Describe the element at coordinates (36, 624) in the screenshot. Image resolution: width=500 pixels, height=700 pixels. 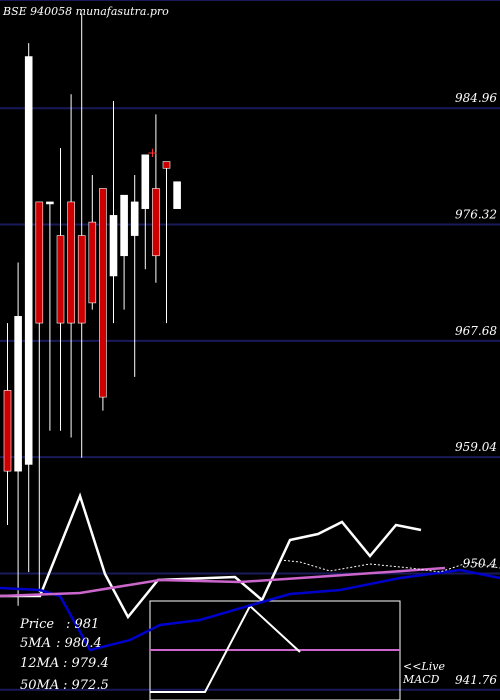
I see `legend-price-label: Price` at that location.